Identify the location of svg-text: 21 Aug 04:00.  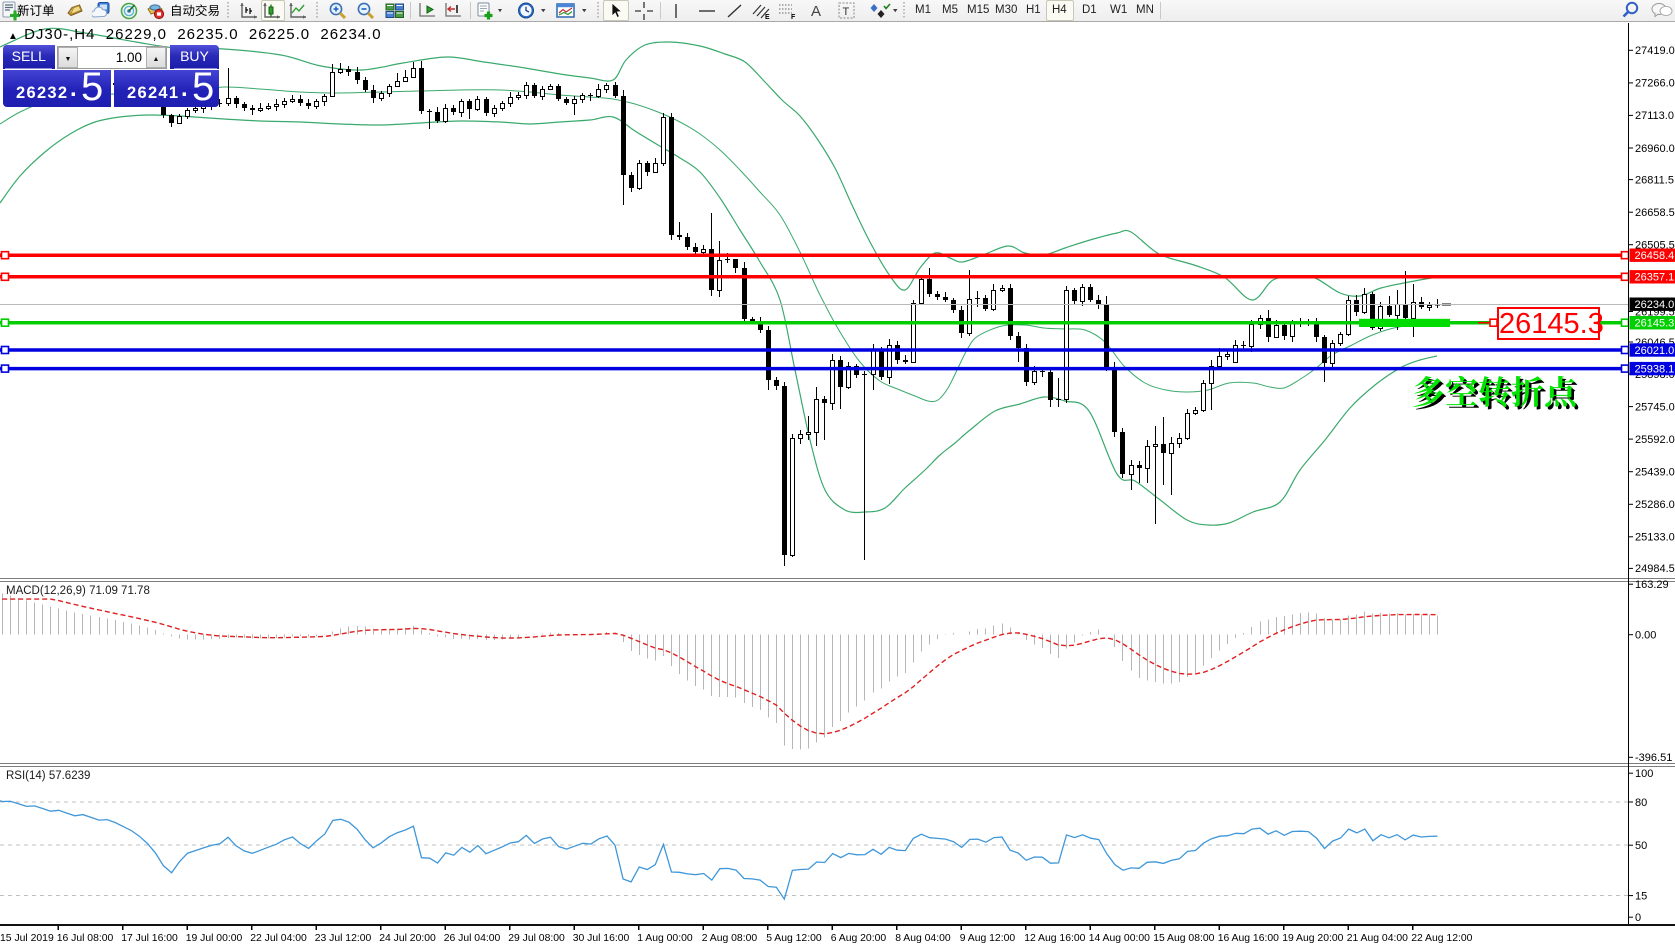
(1377, 938).